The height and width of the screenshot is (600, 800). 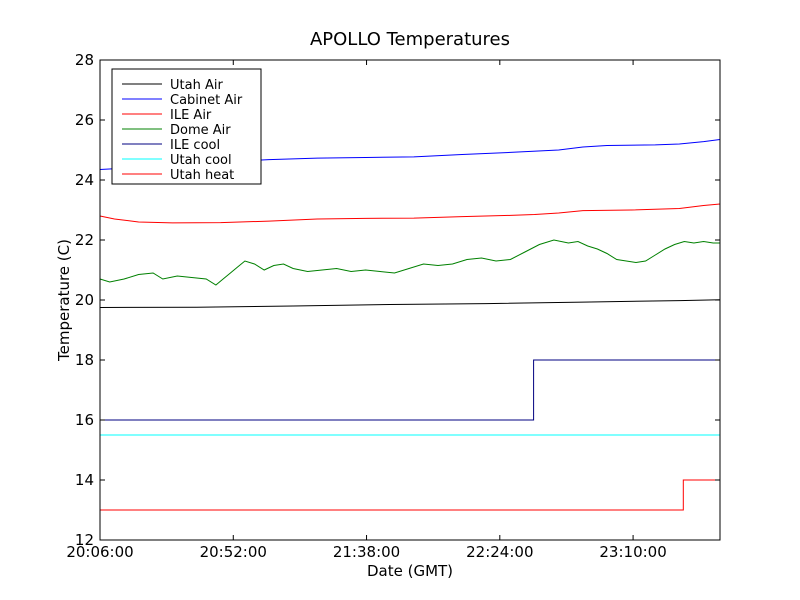 What do you see at coordinates (84, 480) in the screenshot?
I see `y-tick-label: 14` at bounding box center [84, 480].